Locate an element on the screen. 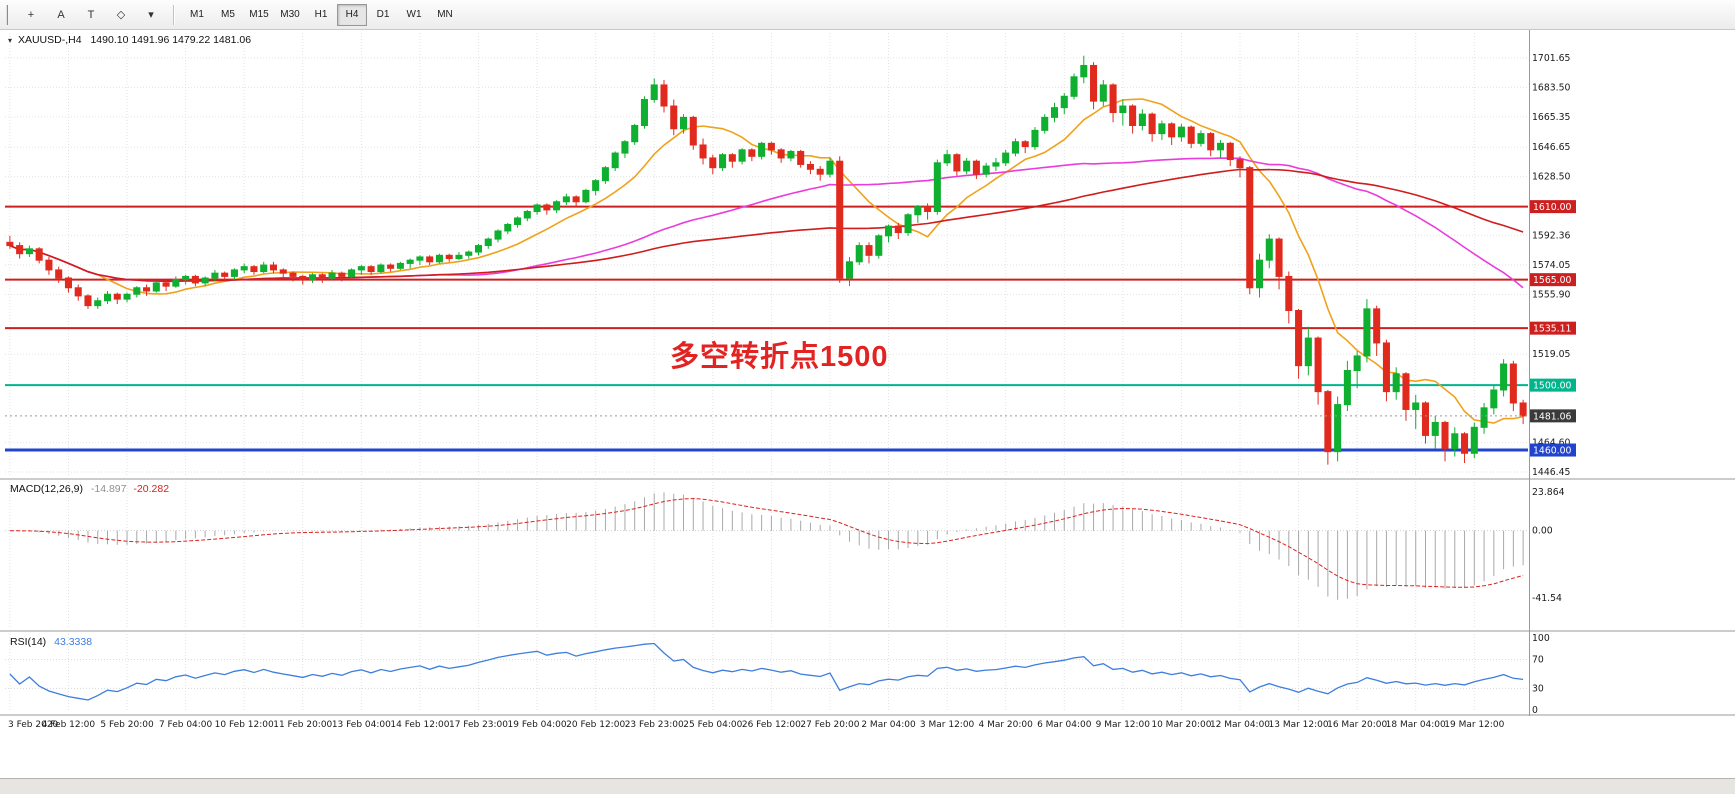  timeframe-toolbar: M1 M5 M15 M30 H1 H4 D1 W1 MN is located at coordinates (321, 14).